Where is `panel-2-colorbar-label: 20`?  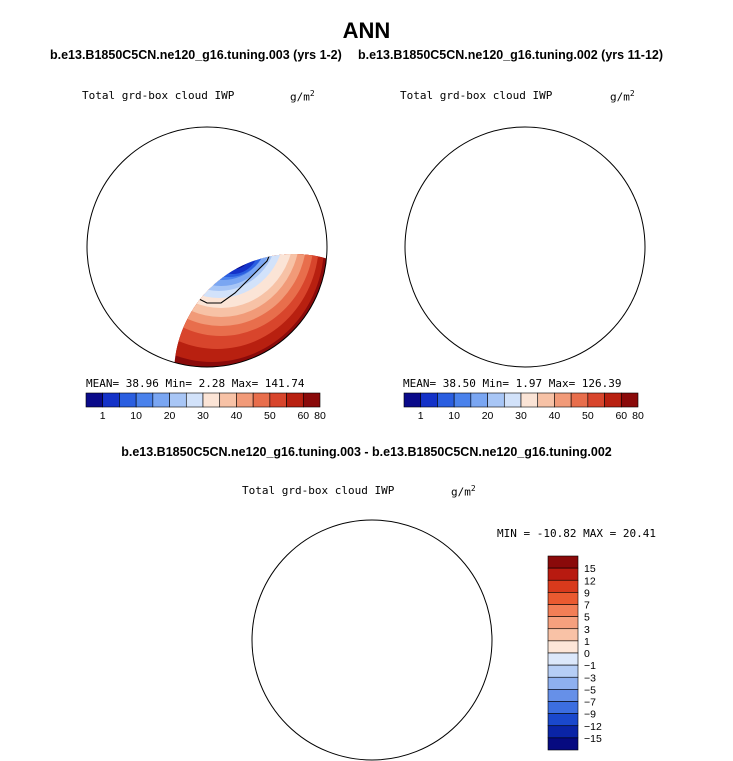 panel-2-colorbar-label: 20 is located at coordinates (488, 416).